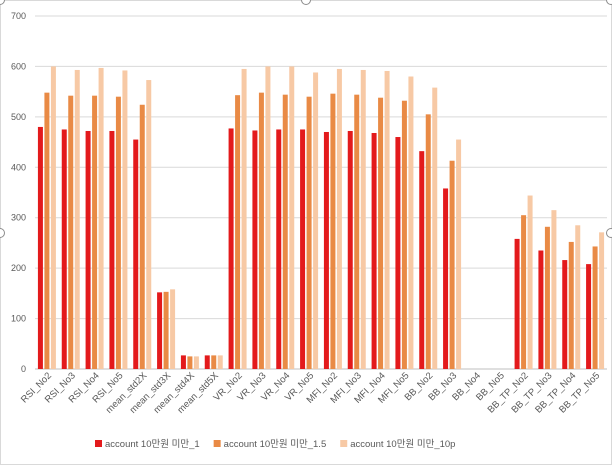 This screenshot has height=469, width=612. What do you see at coordinates (18, 167) in the screenshot?
I see `y-tick-label: 400` at bounding box center [18, 167].